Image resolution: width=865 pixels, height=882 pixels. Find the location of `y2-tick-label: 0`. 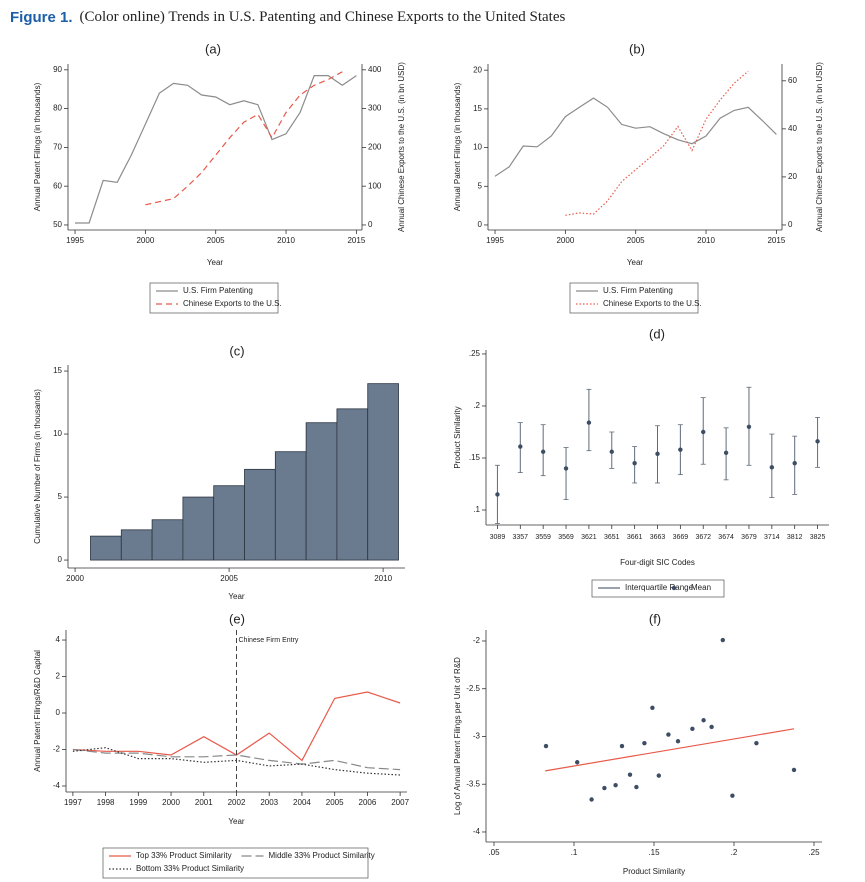

y2-tick-label: 0 is located at coordinates (790, 224).